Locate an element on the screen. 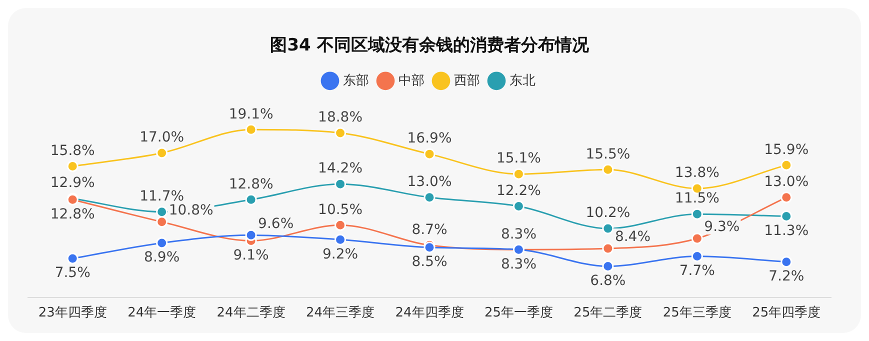 This screenshot has width=869, height=341. data-label: 17.0% is located at coordinates (162, 138).